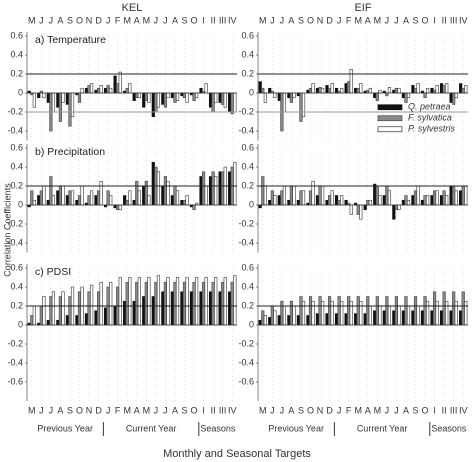 The height and width of the screenshot is (462, 474). Describe the element at coordinates (296, 428) in the screenshot. I see `group-label: Previous Year` at that location.